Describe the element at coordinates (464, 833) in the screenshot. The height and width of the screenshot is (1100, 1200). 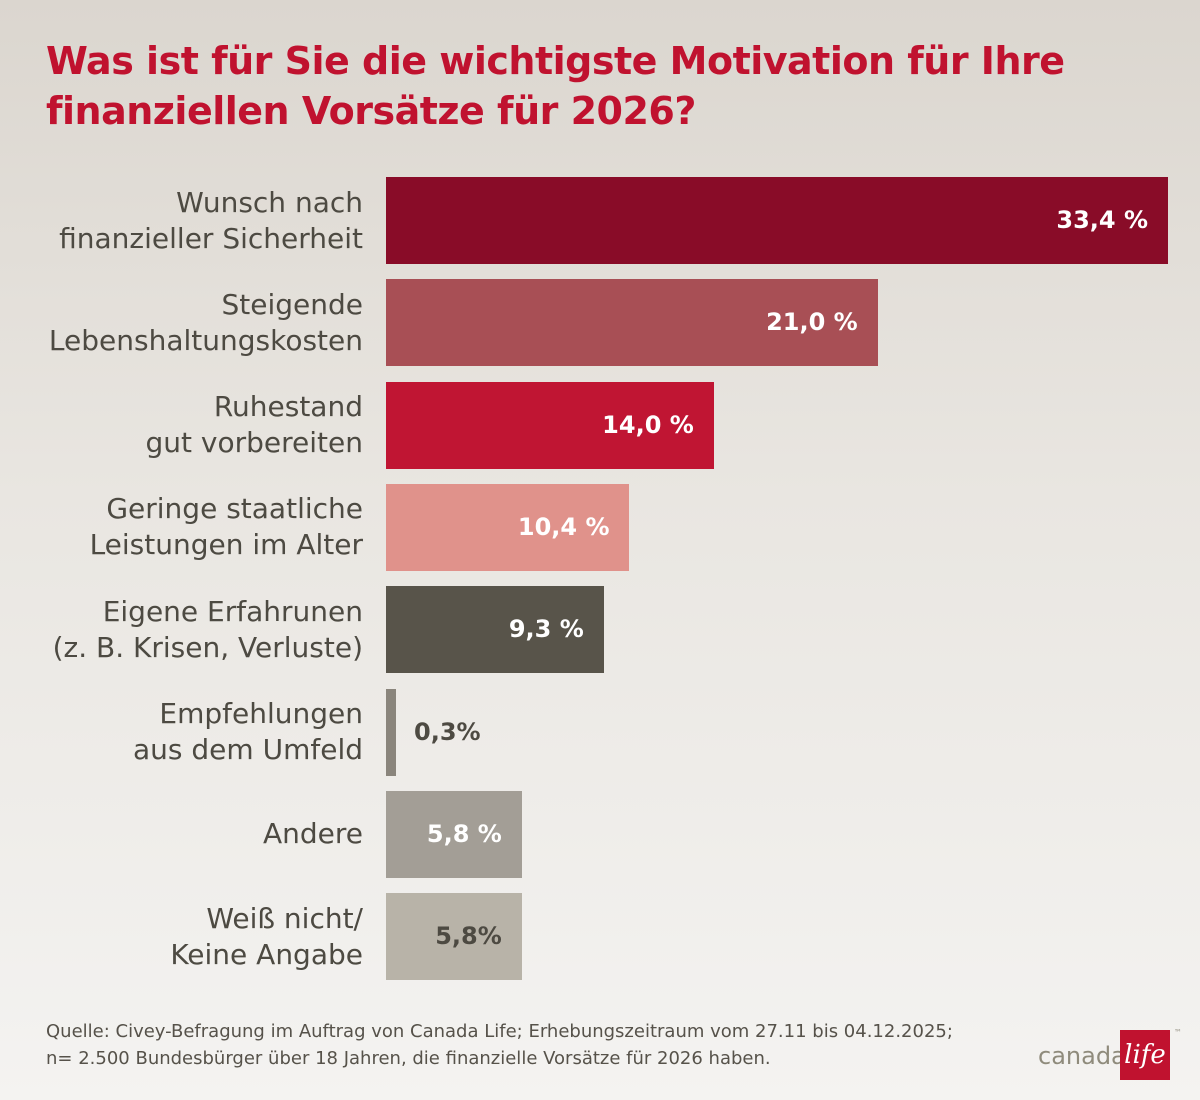
I see `data-label: 5,8 %` at that location.